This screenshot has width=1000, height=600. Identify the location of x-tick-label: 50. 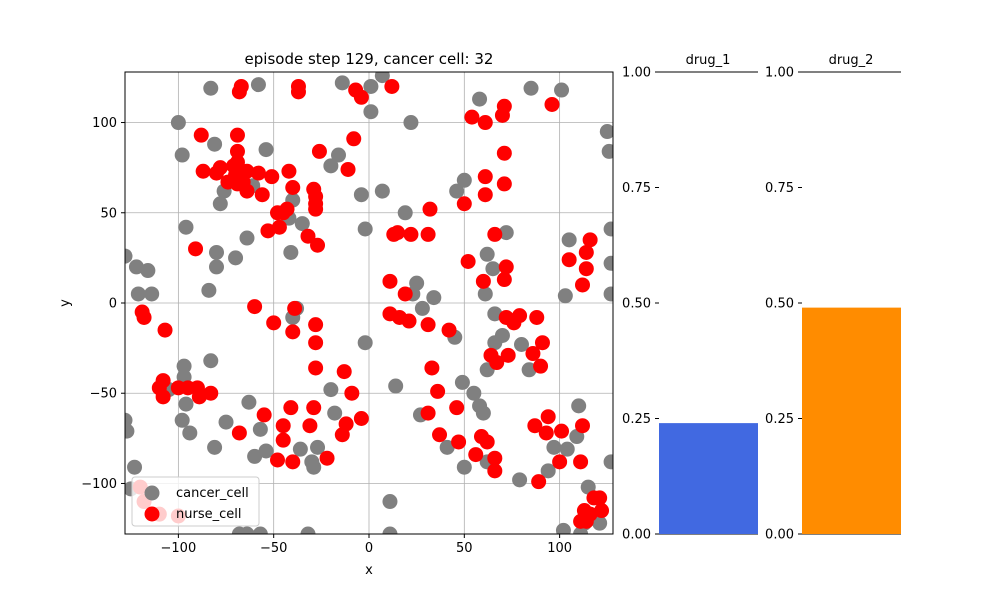
(464, 548).